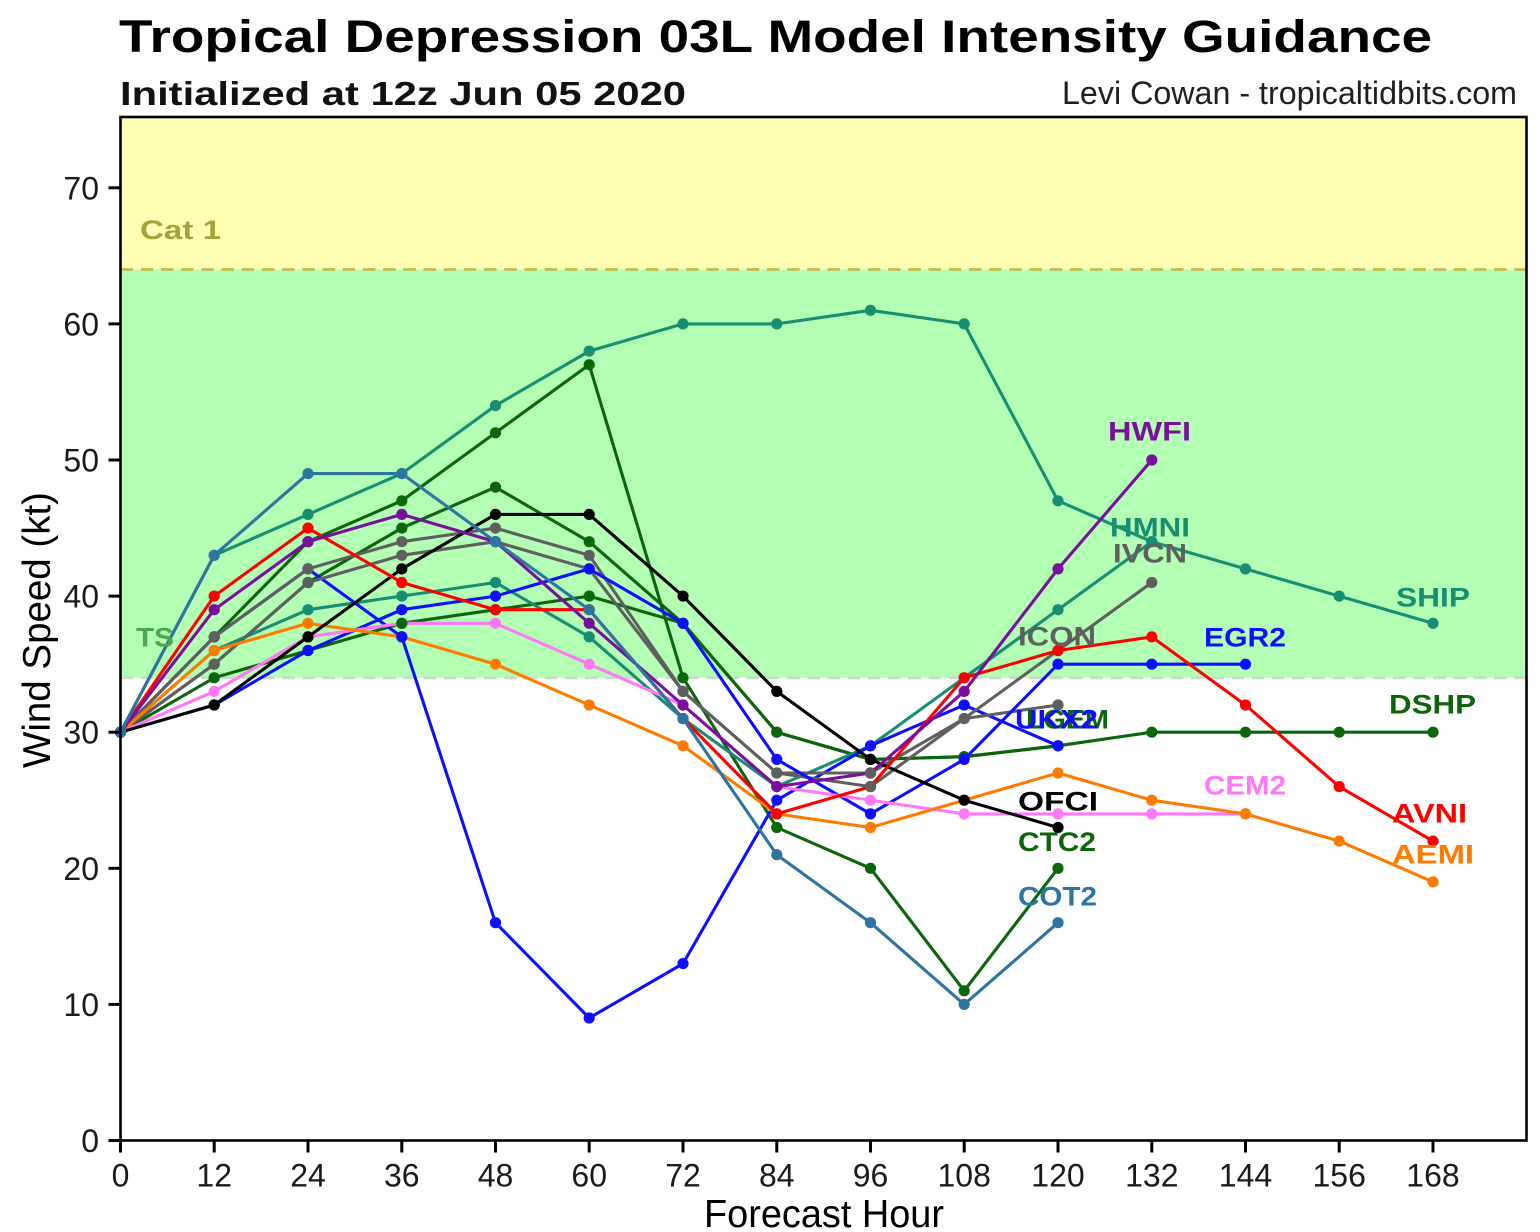 This screenshot has width=1540, height=1232. Describe the element at coordinates (1150, 528) in the screenshot. I see `svg-text: HMNI` at that location.